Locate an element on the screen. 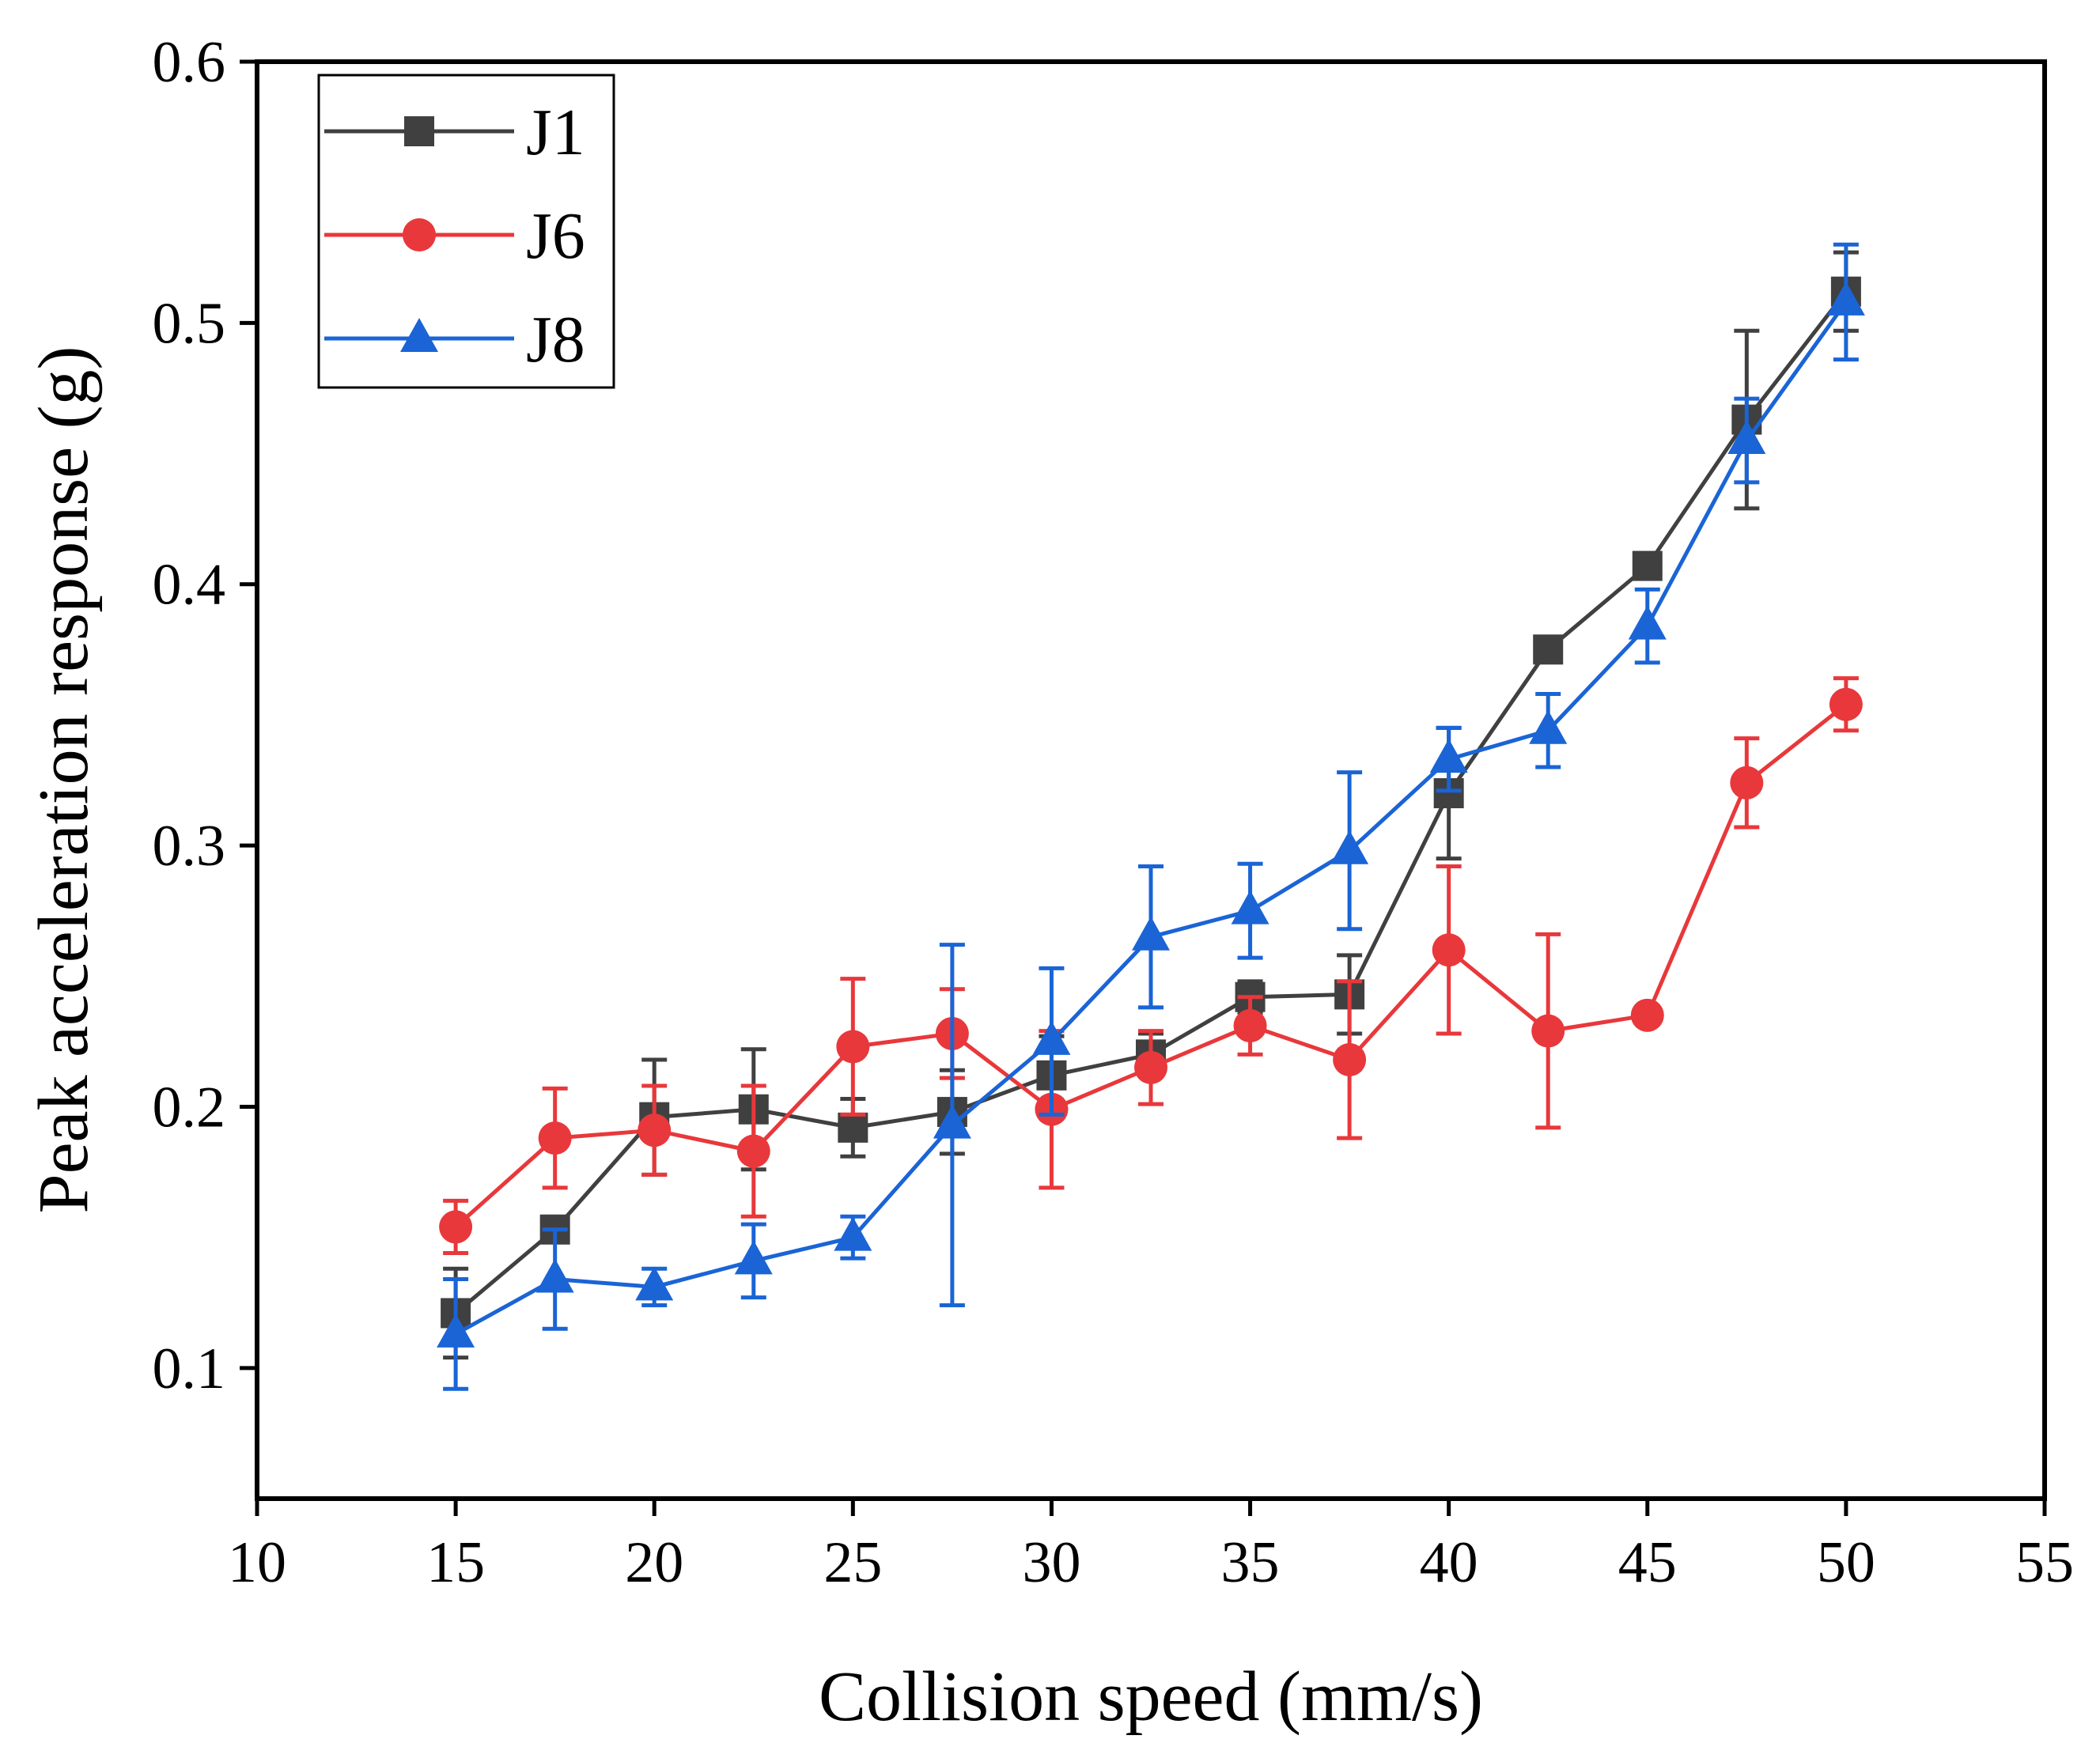 The image size is (2100, 1743). x-tick-label: 25 is located at coordinates (852, 1563).